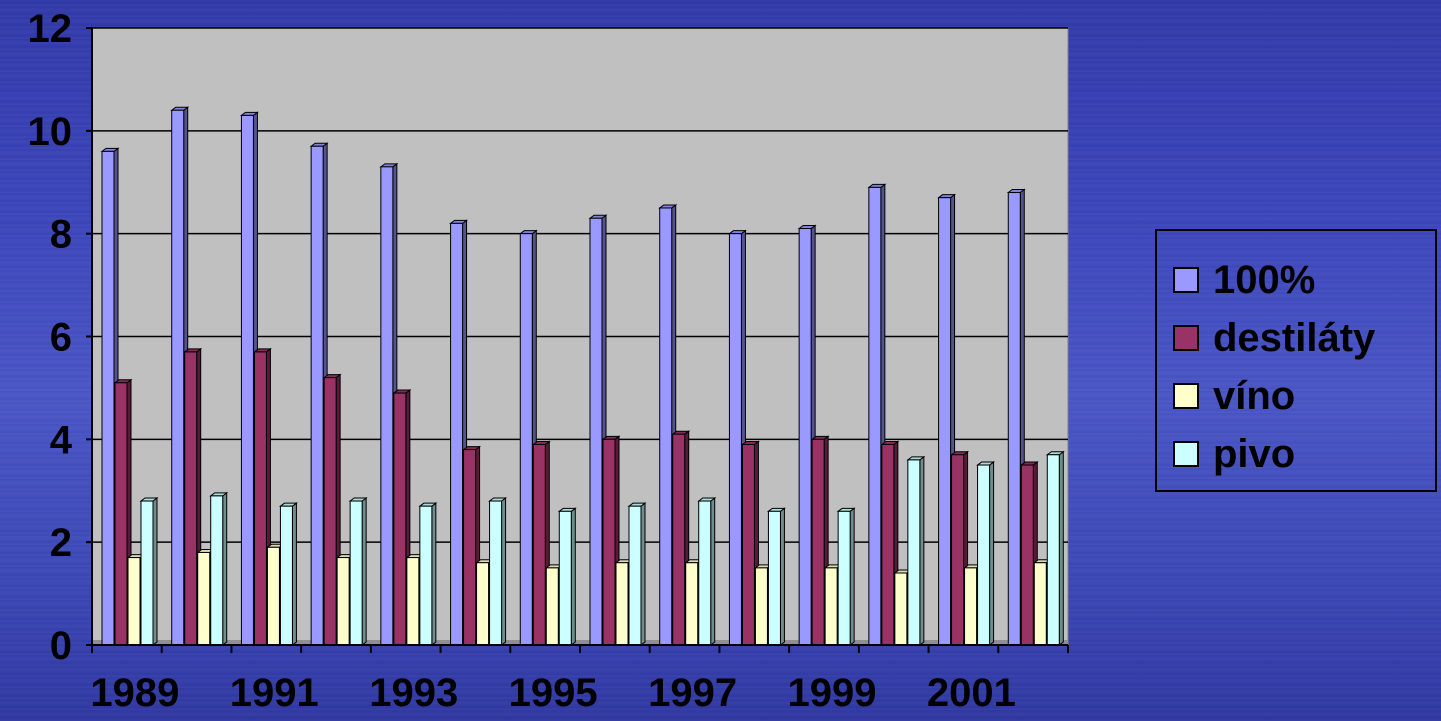 This screenshot has width=1441, height=721. Describe the element at coordinates (61, 235) in the screenshot. I see `y-tick-label: 8` at that location.